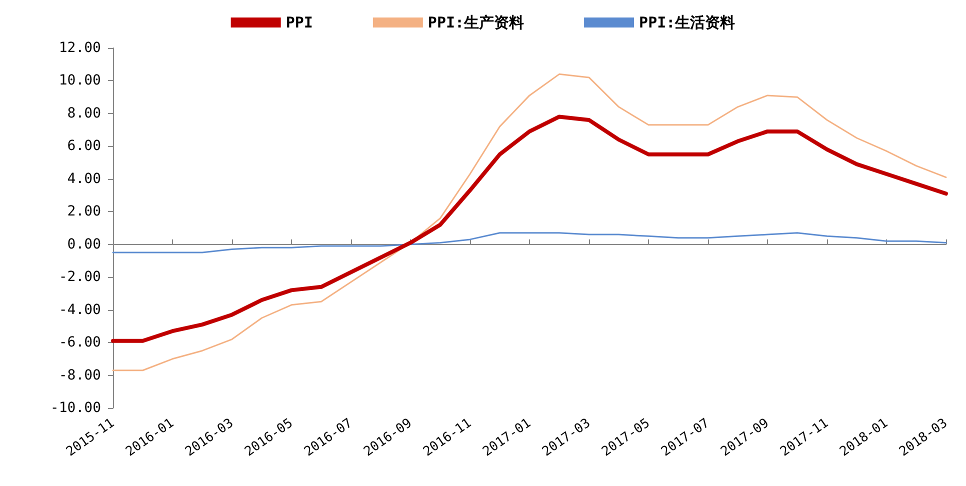 The width and height of the screenshot is (966, 486). What do you see at coordinates (79, 80) in the screenshot?
I see `y-tick-label: 10.00` at bounding box center [79, 80].